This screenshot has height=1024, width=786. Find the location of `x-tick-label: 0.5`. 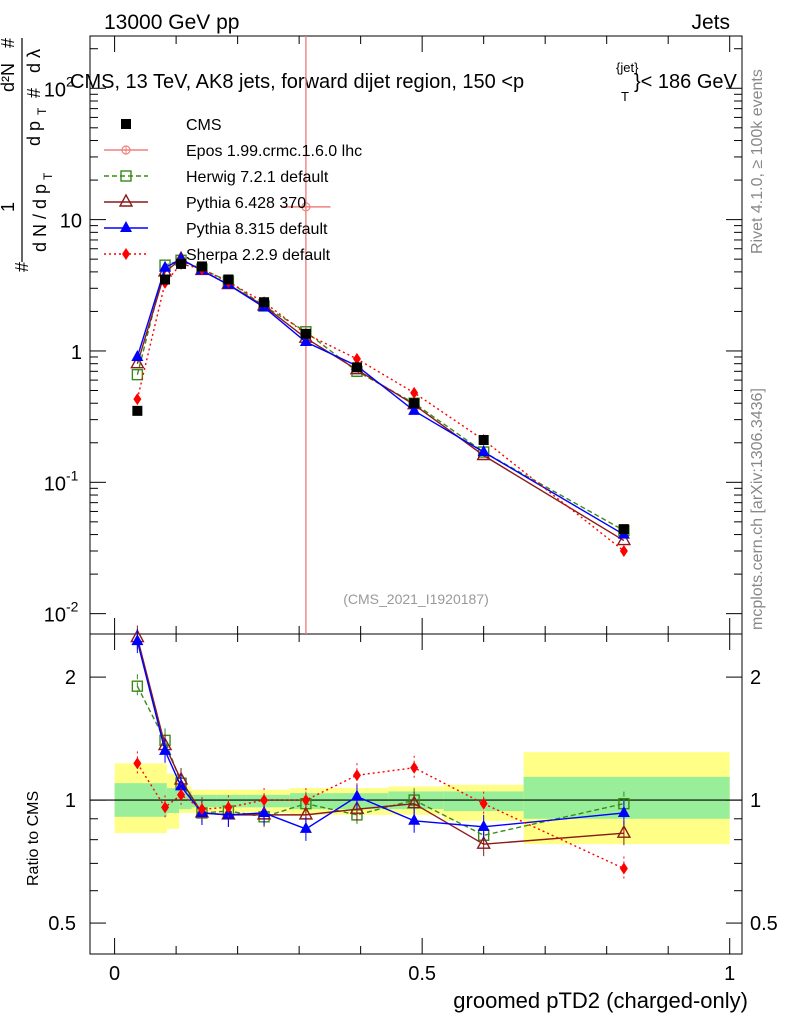

x-tick-label: 0.5 is located at coordinates (422, 974).